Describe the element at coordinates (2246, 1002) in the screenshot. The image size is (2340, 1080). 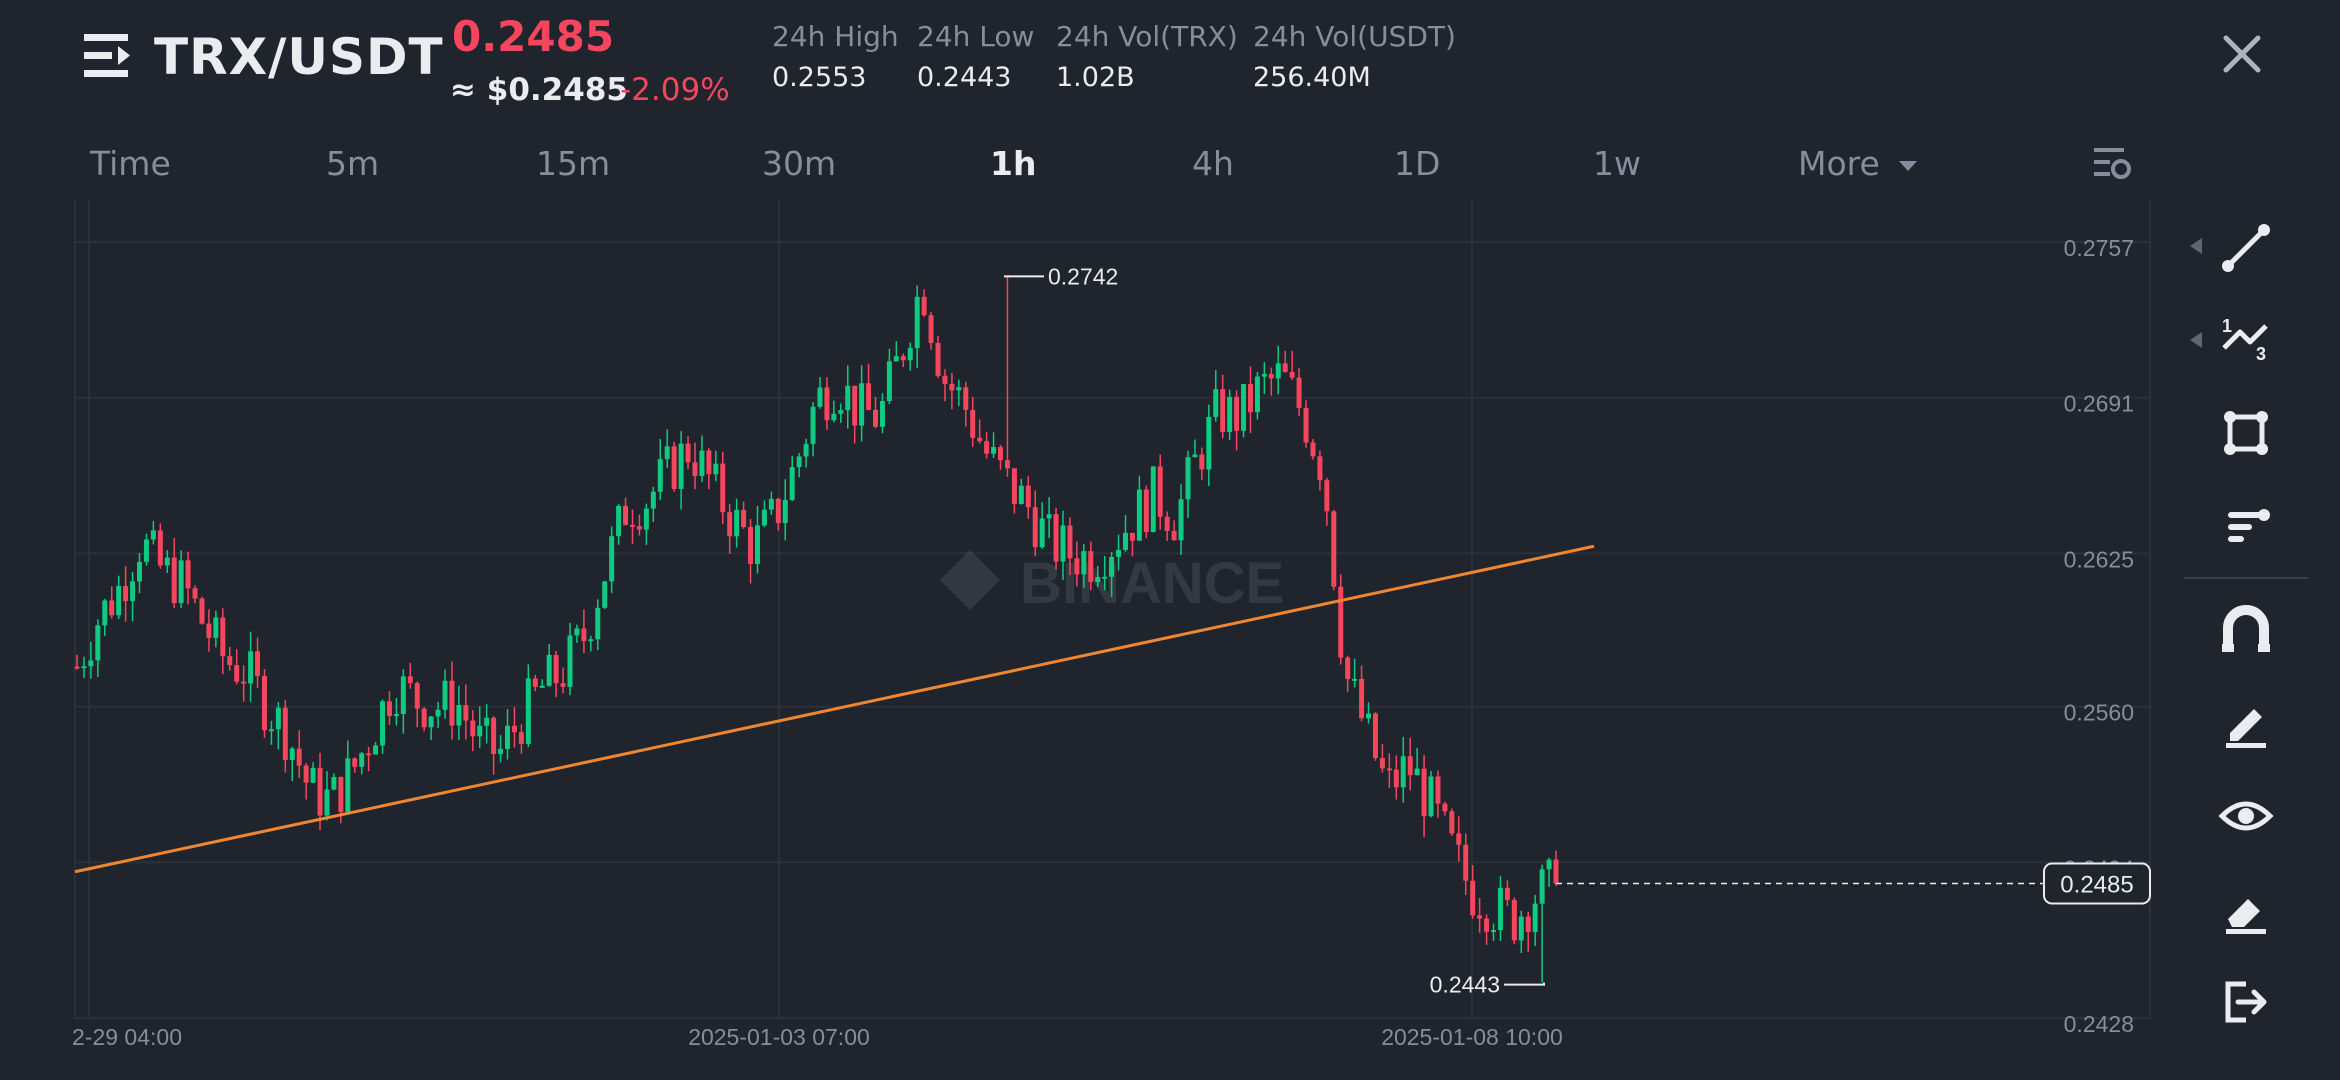
I see `exit-icon` at that location.